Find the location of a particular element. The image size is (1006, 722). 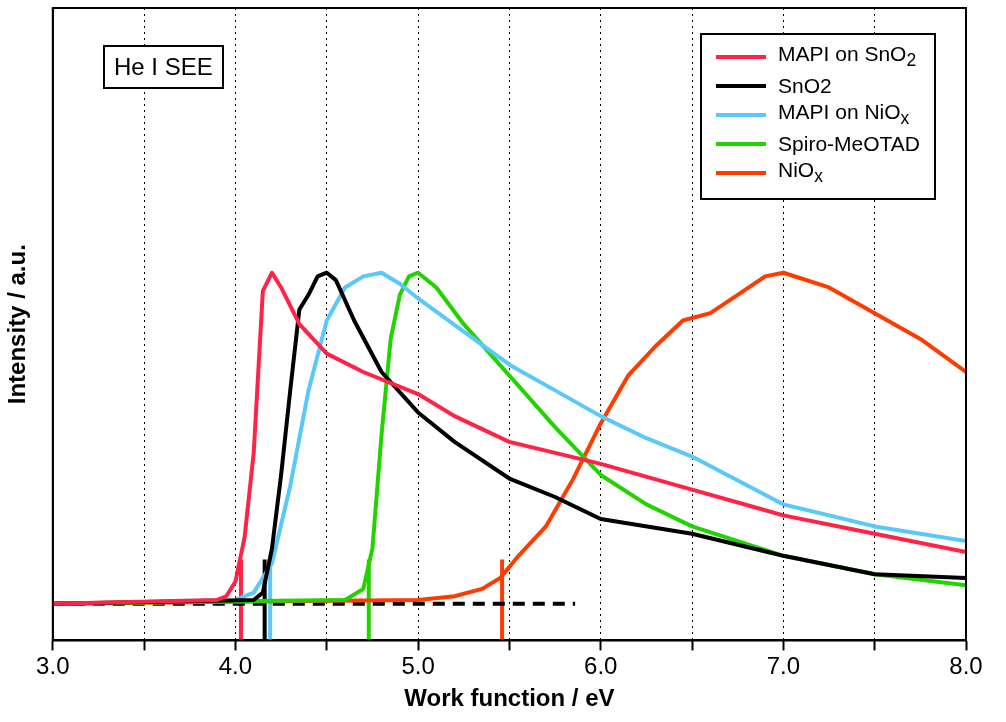

x-tick-label: 3.0 is located at coordinates (53, 666).